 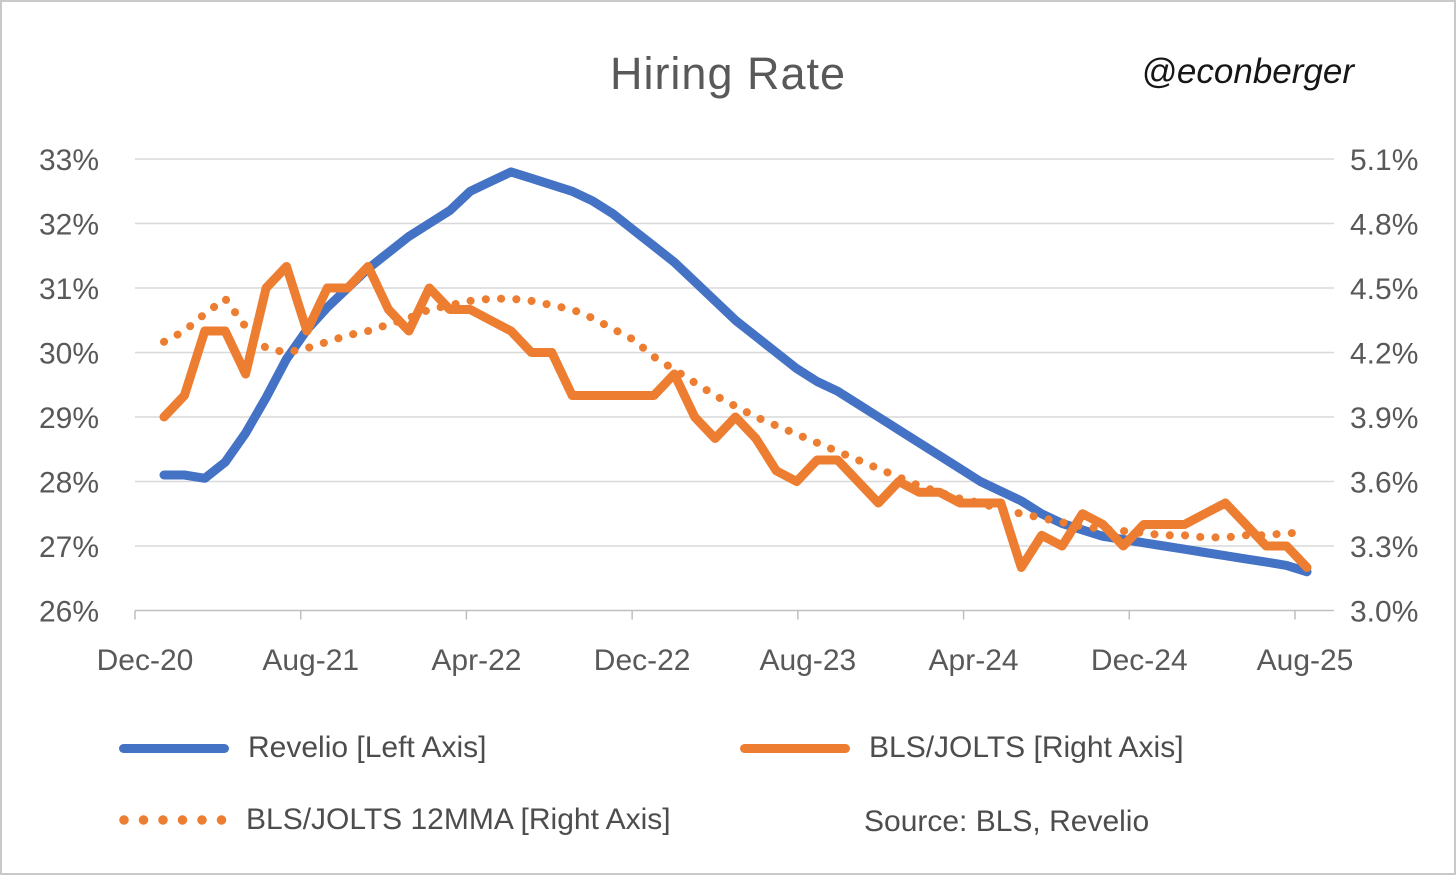 What do you see at coordinates (310, 660) in the screenshot?
I see `x-axis-tick-label: Aug-21` at bounding box center [310, 660].